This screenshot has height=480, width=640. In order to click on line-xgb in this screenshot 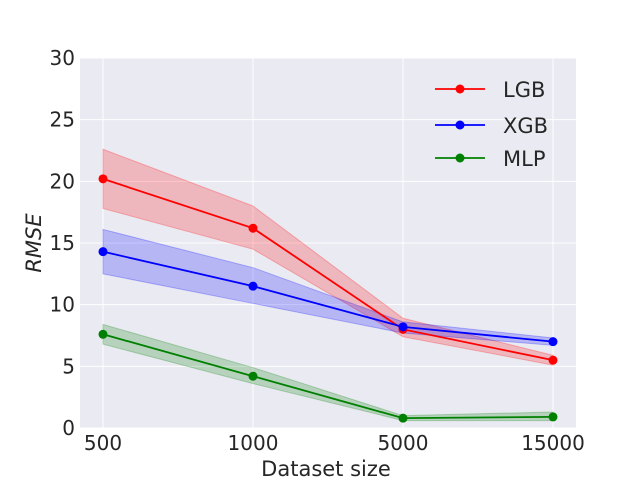, I will do `click(328, 296)`.